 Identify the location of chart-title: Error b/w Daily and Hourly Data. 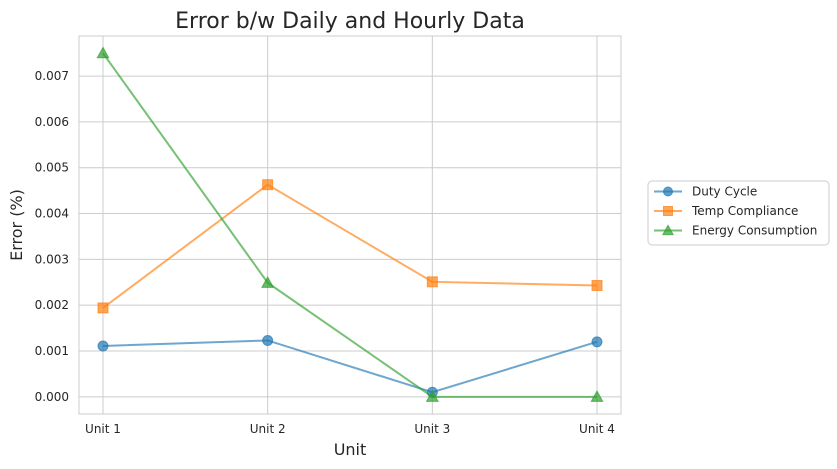
(350, 21).